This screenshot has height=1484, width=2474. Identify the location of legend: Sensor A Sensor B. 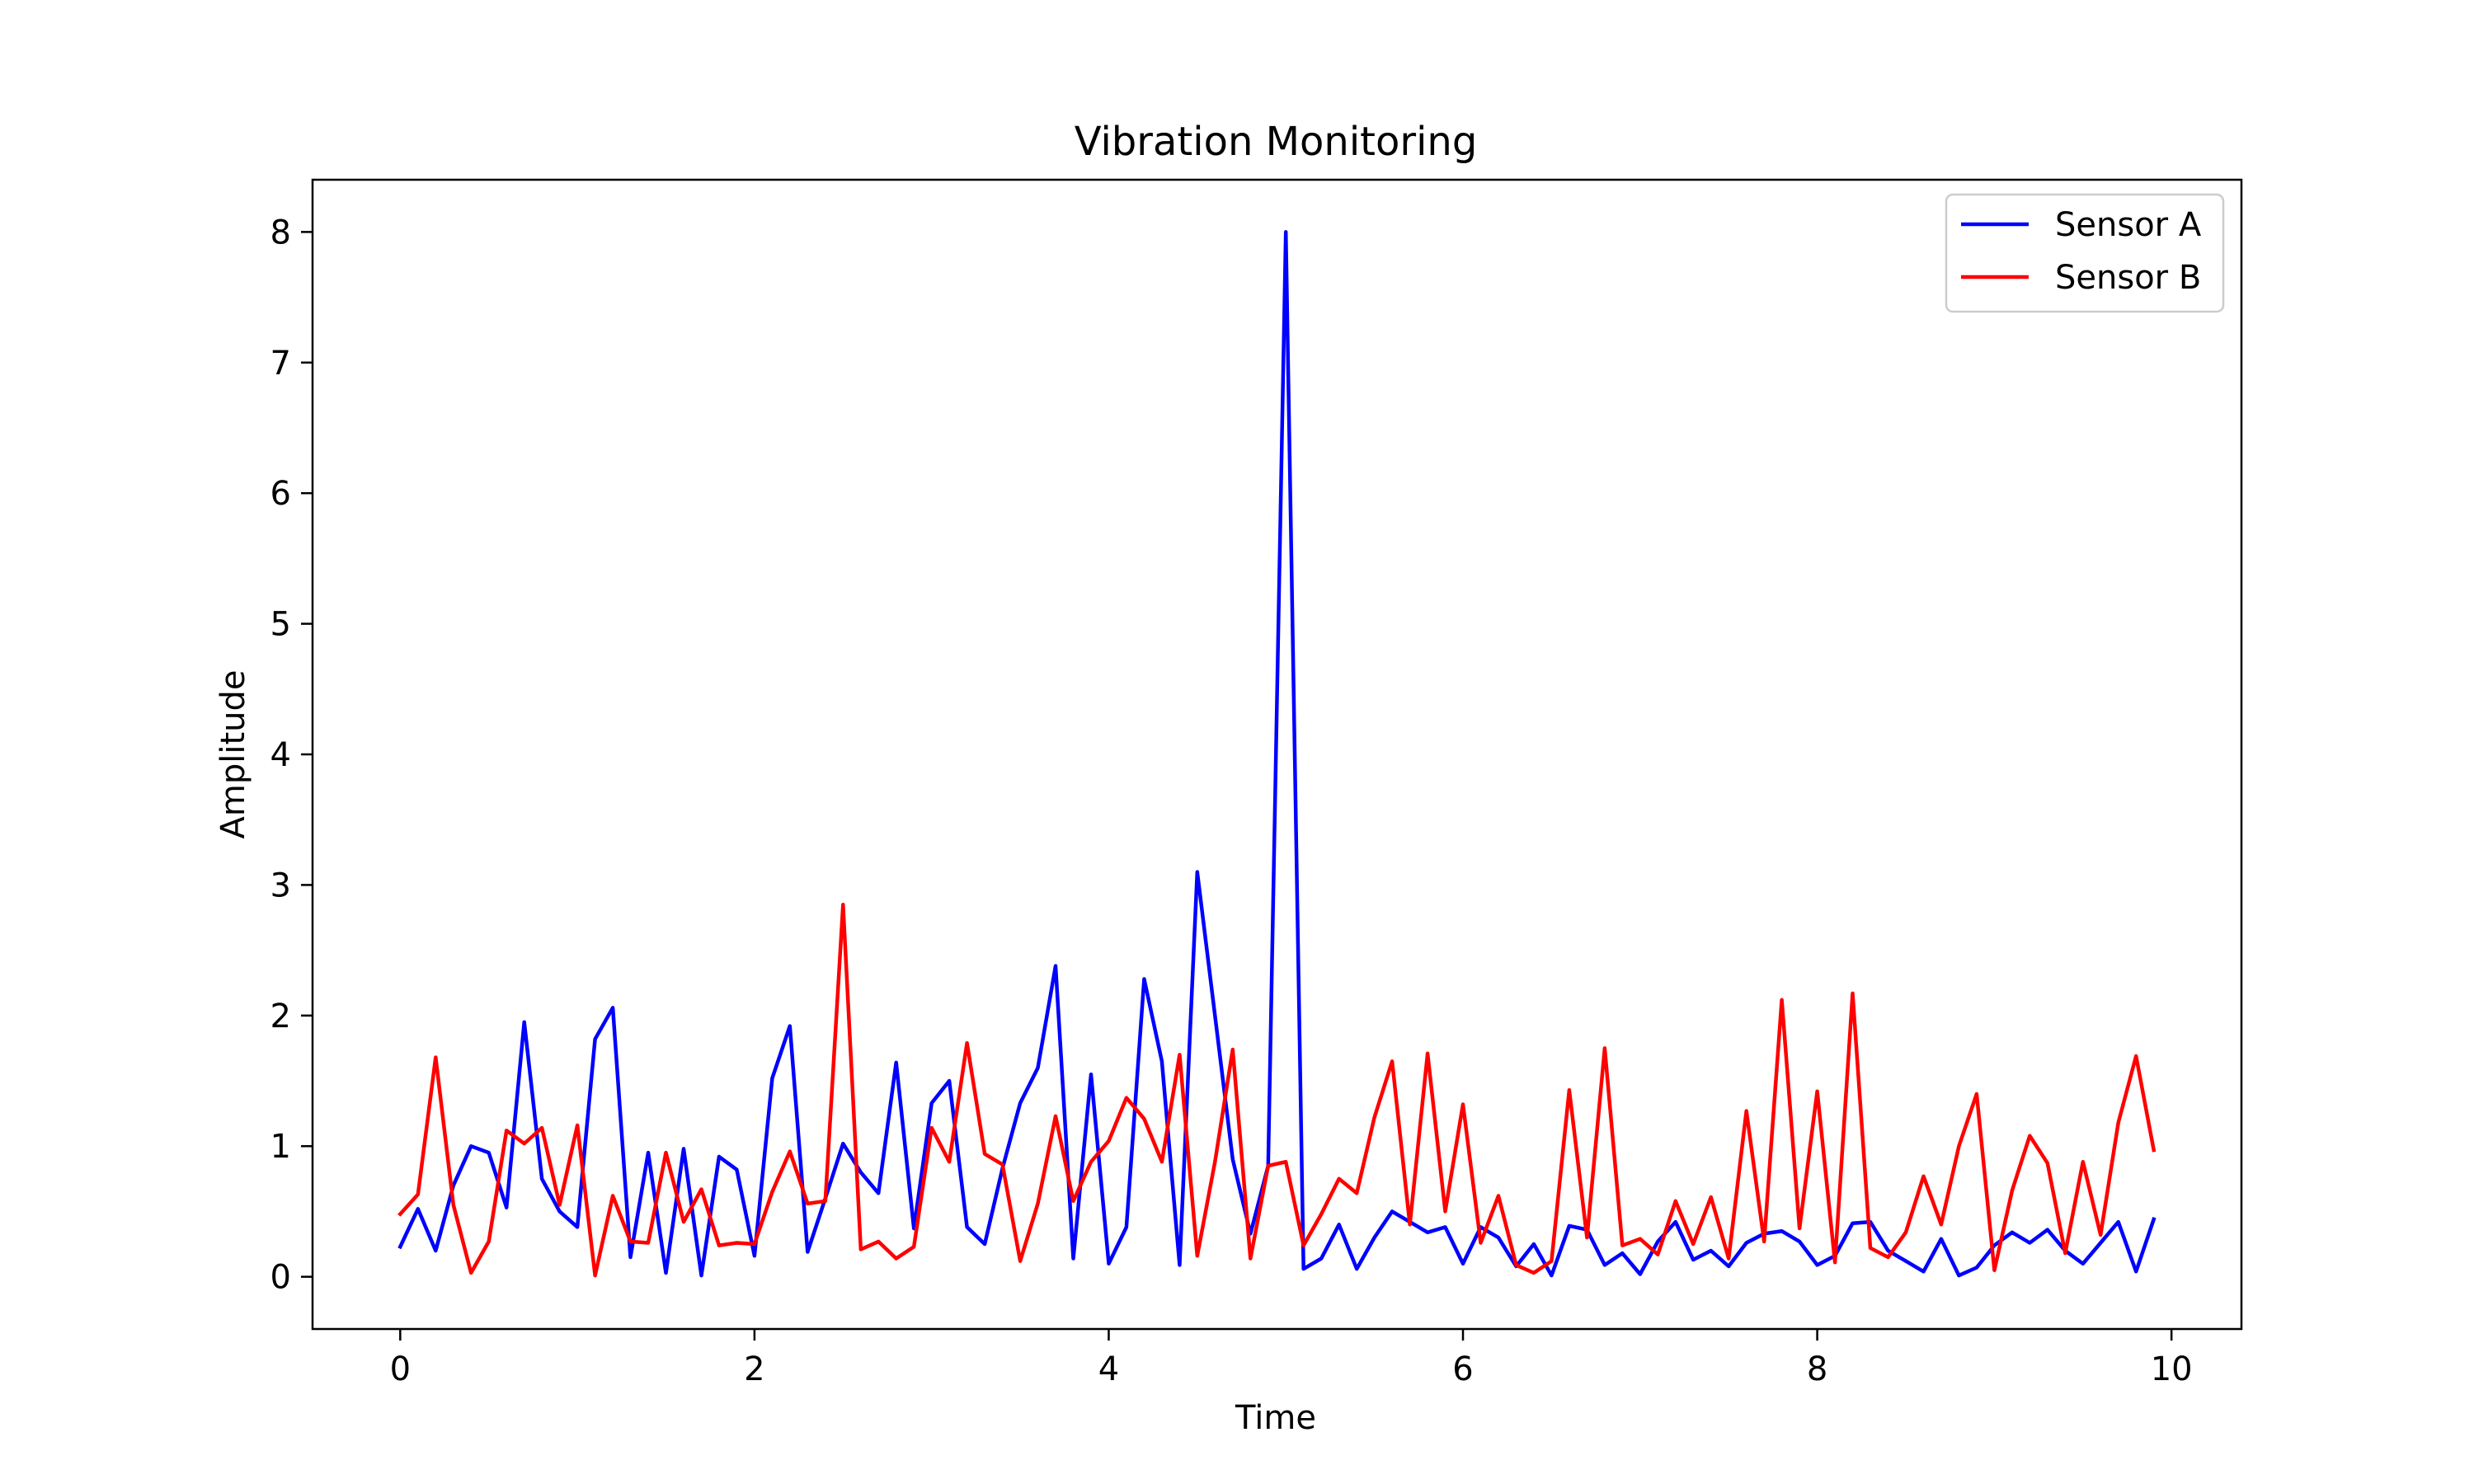
(2085, 253).